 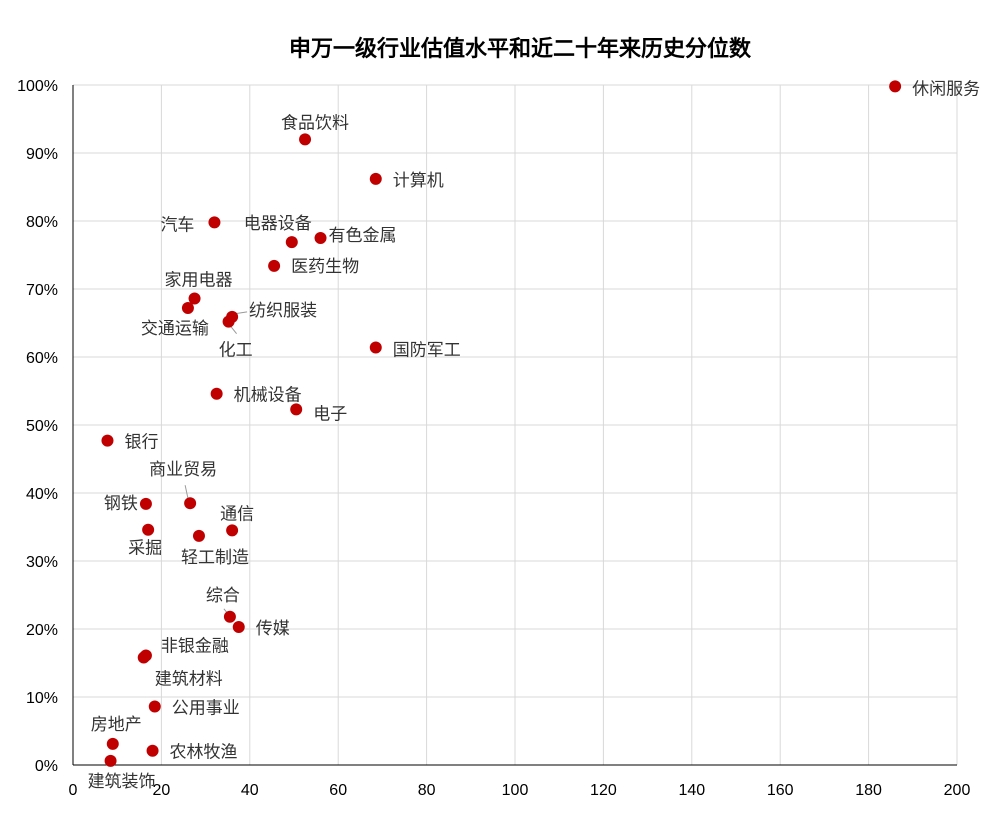 I want to click on y-tick-label: 60%, so click(x=42, y=358).